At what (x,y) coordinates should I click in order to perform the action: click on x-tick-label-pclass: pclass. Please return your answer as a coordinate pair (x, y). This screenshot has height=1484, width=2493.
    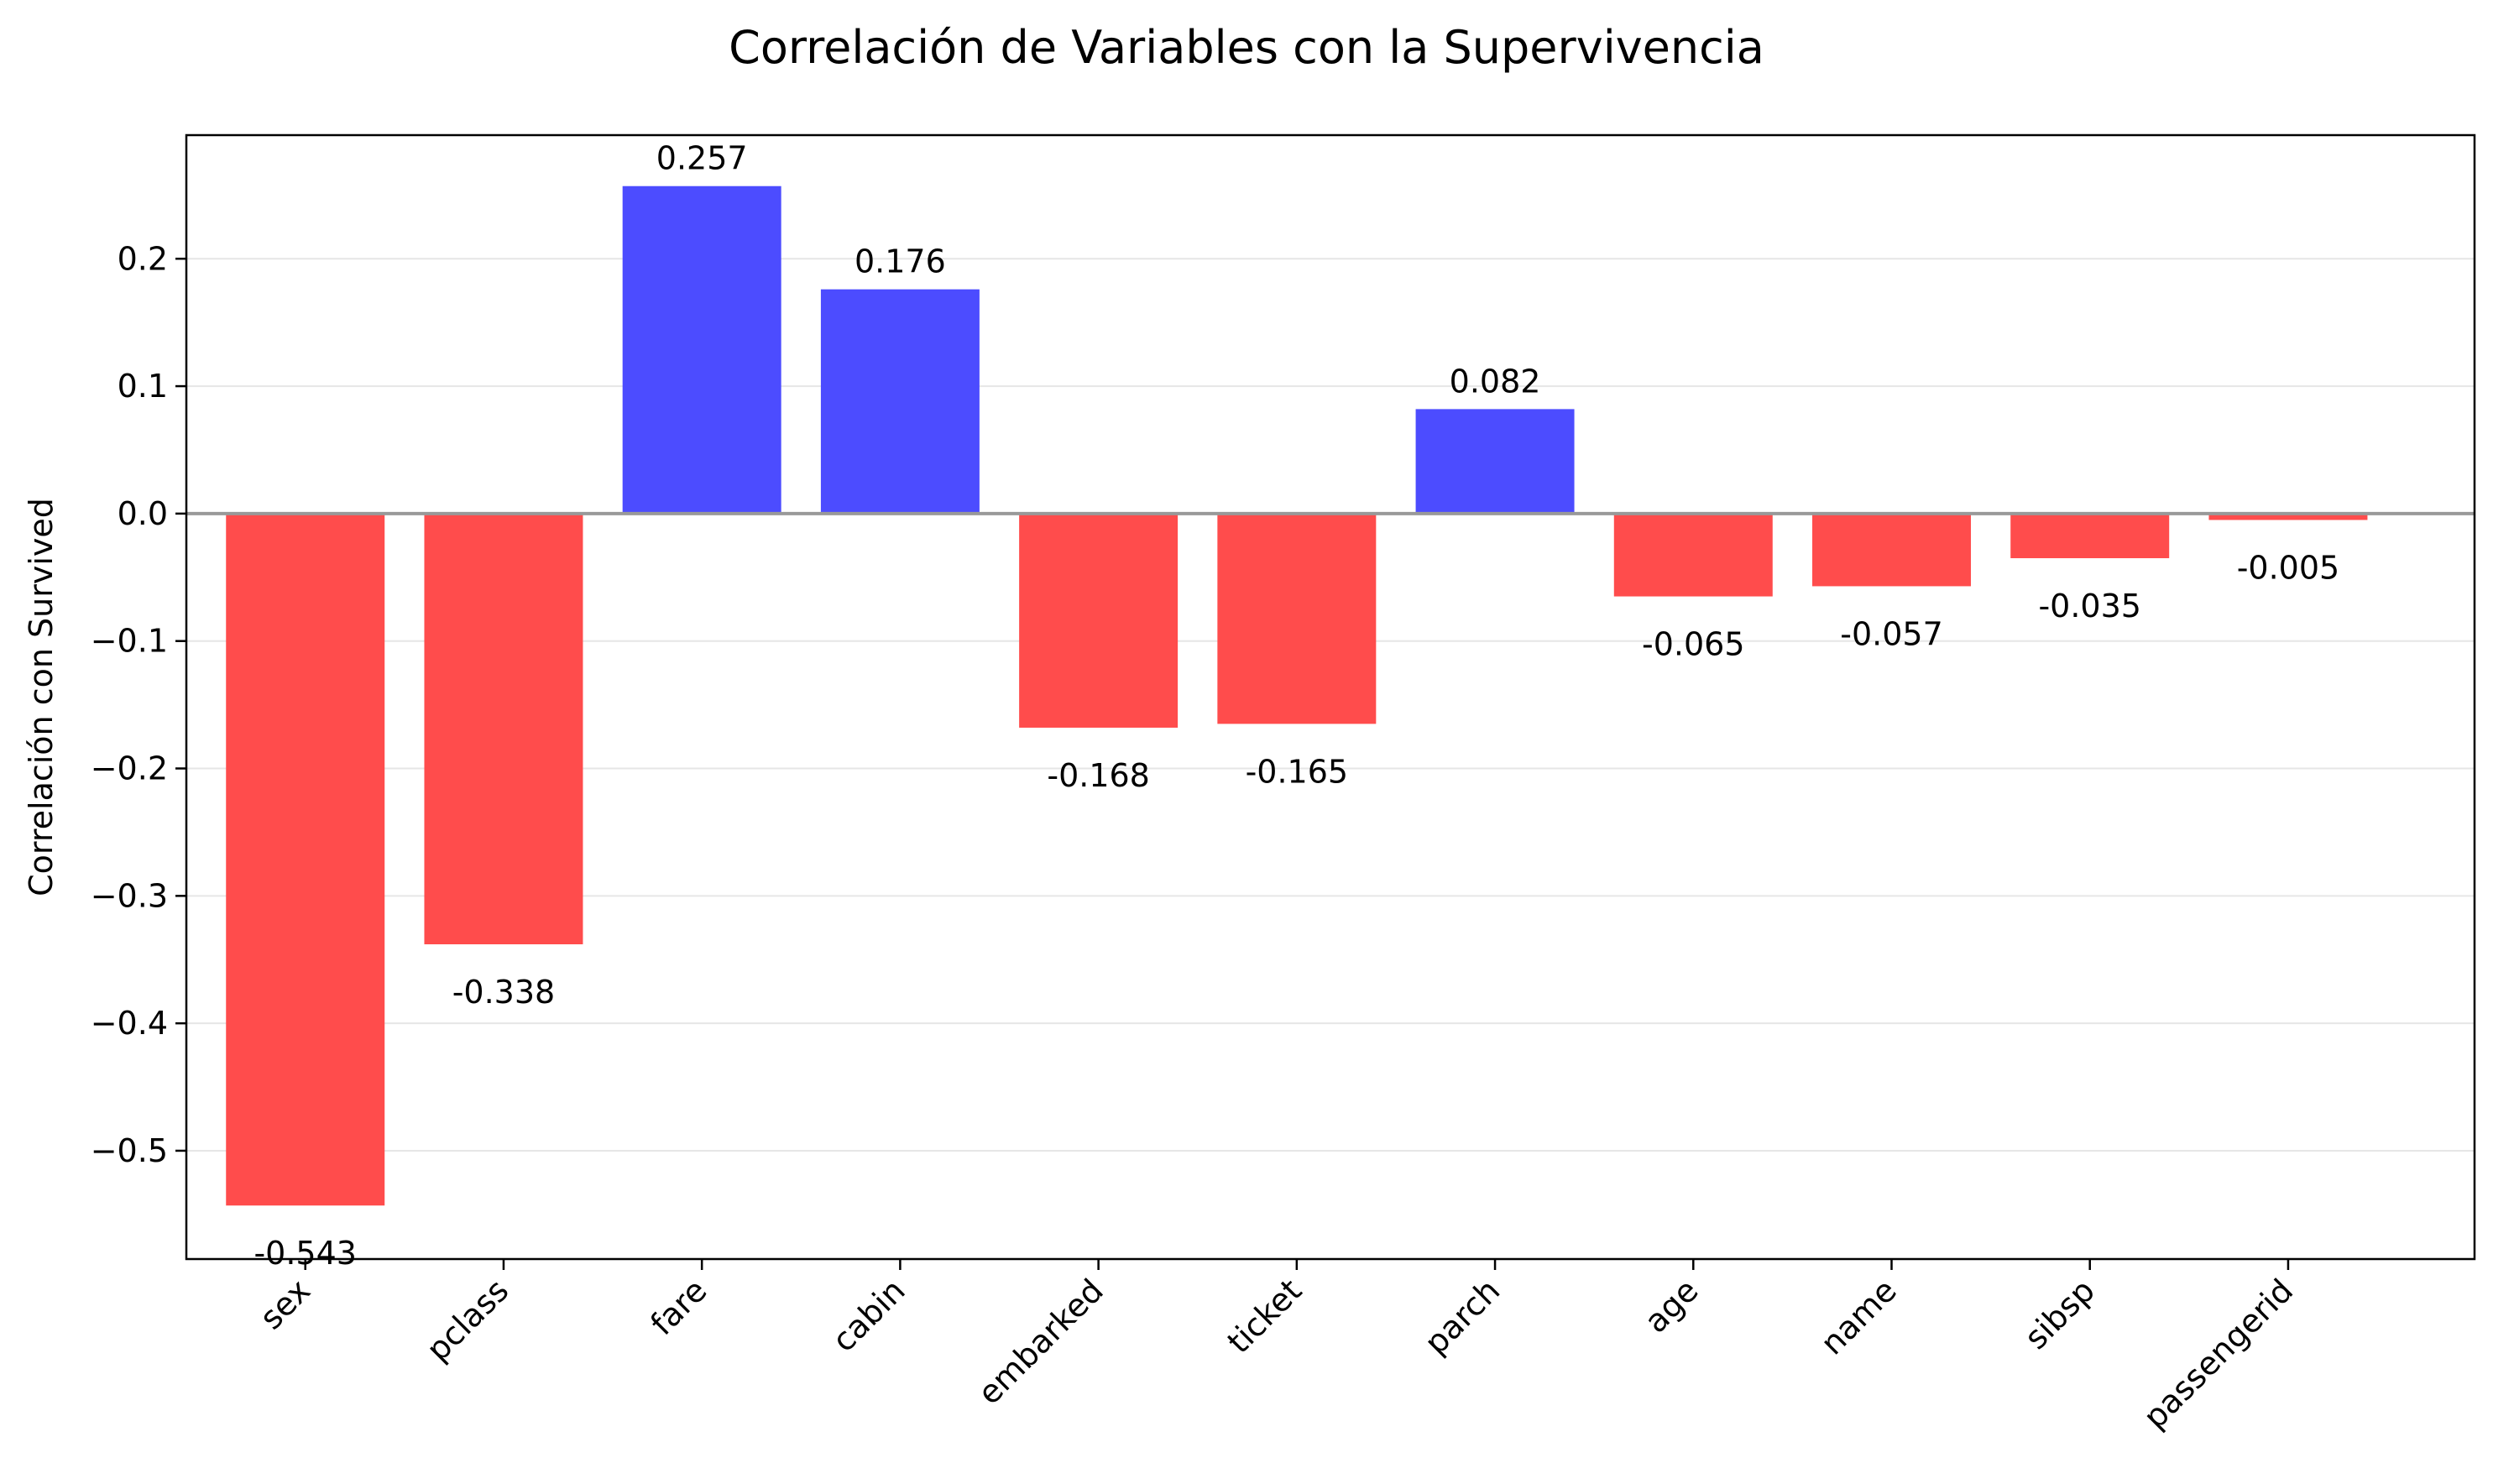
    Looking at the image, I should click on (467, 1320).